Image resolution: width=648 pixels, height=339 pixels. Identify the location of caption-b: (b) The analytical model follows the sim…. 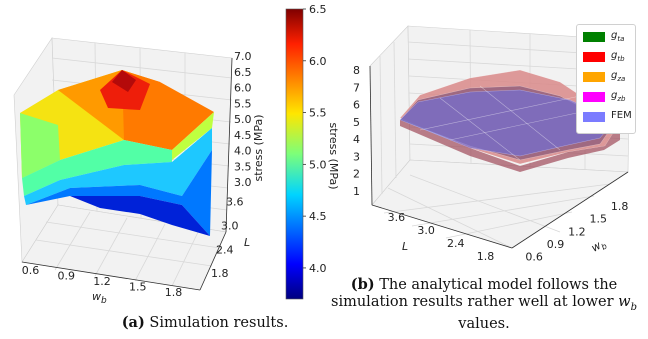
(484, 304).